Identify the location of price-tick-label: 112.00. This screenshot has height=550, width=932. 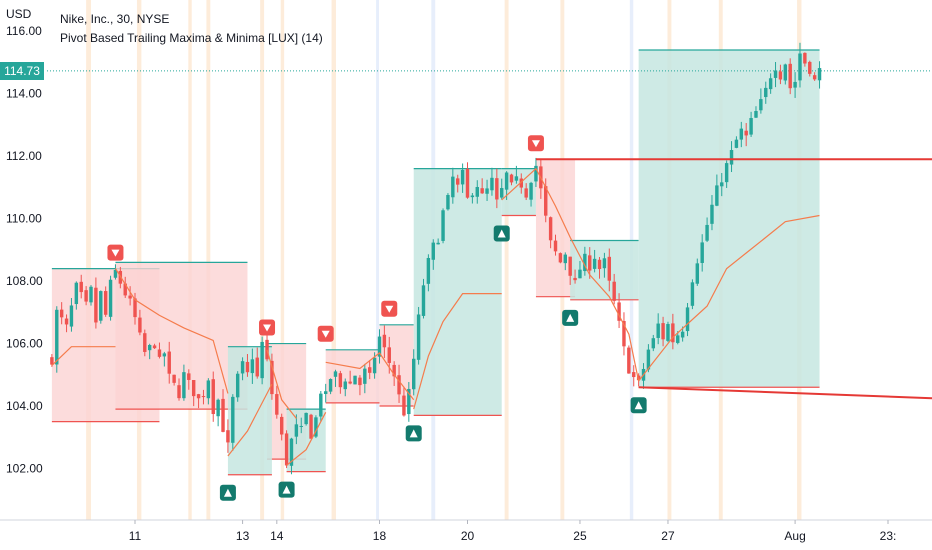
(24, 156).